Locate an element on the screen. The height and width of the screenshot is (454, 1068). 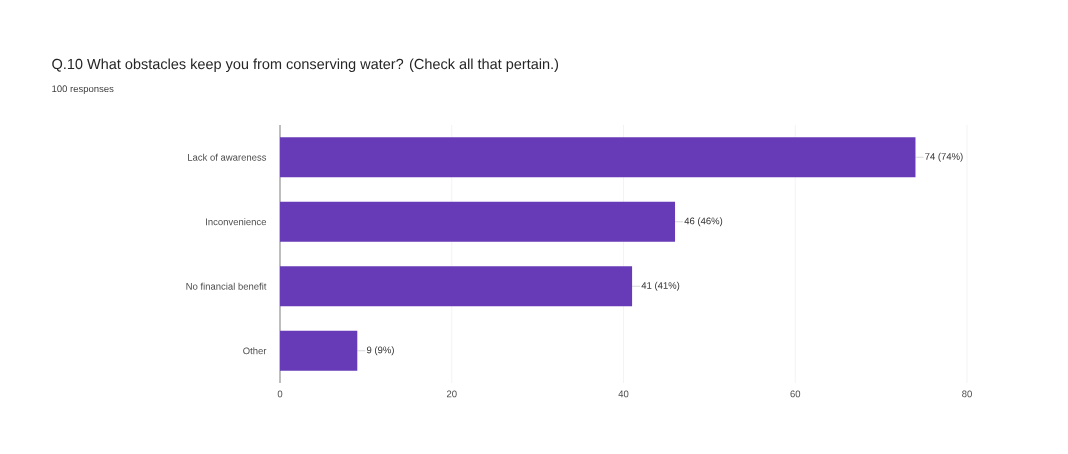
data-label: 9 (9%) is located at coordinates (380, 351).